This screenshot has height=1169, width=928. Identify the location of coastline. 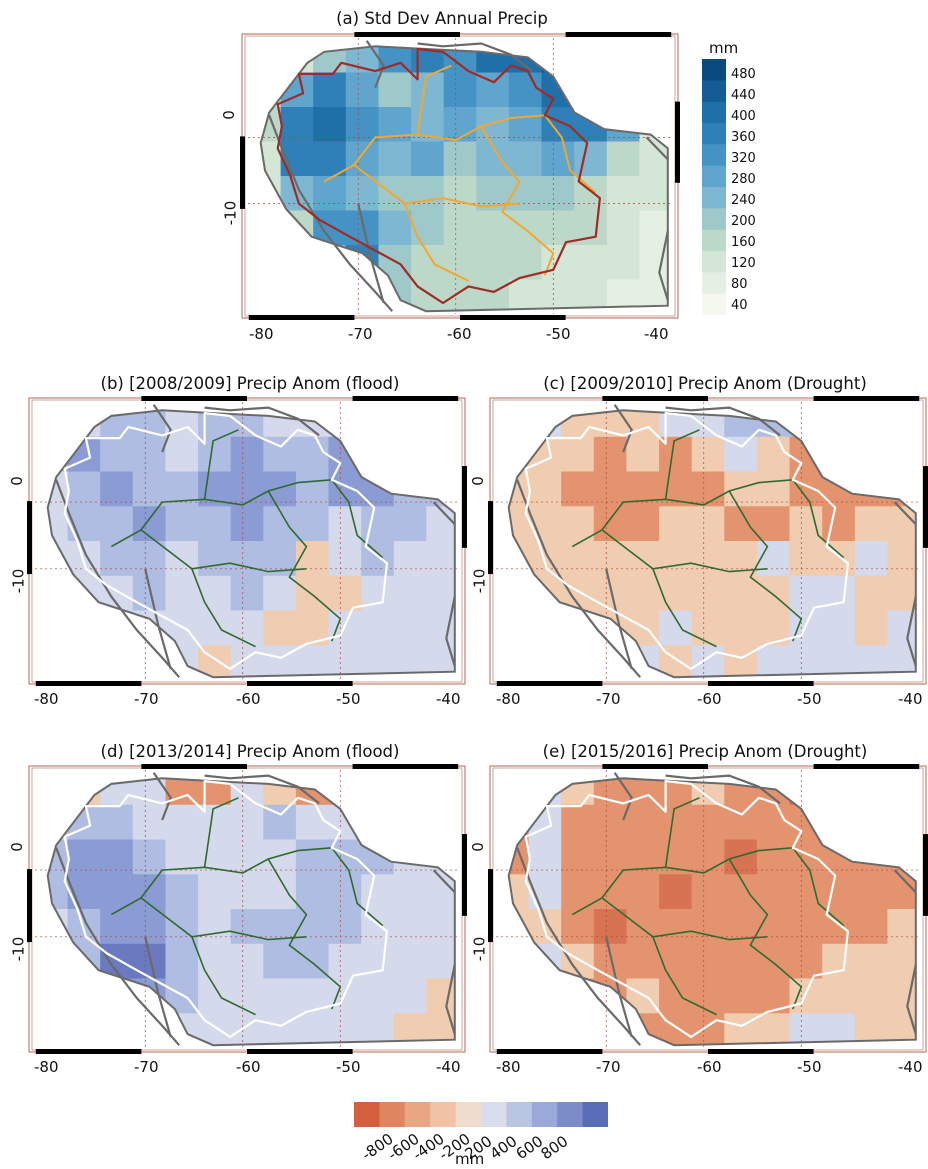
(251, 912).